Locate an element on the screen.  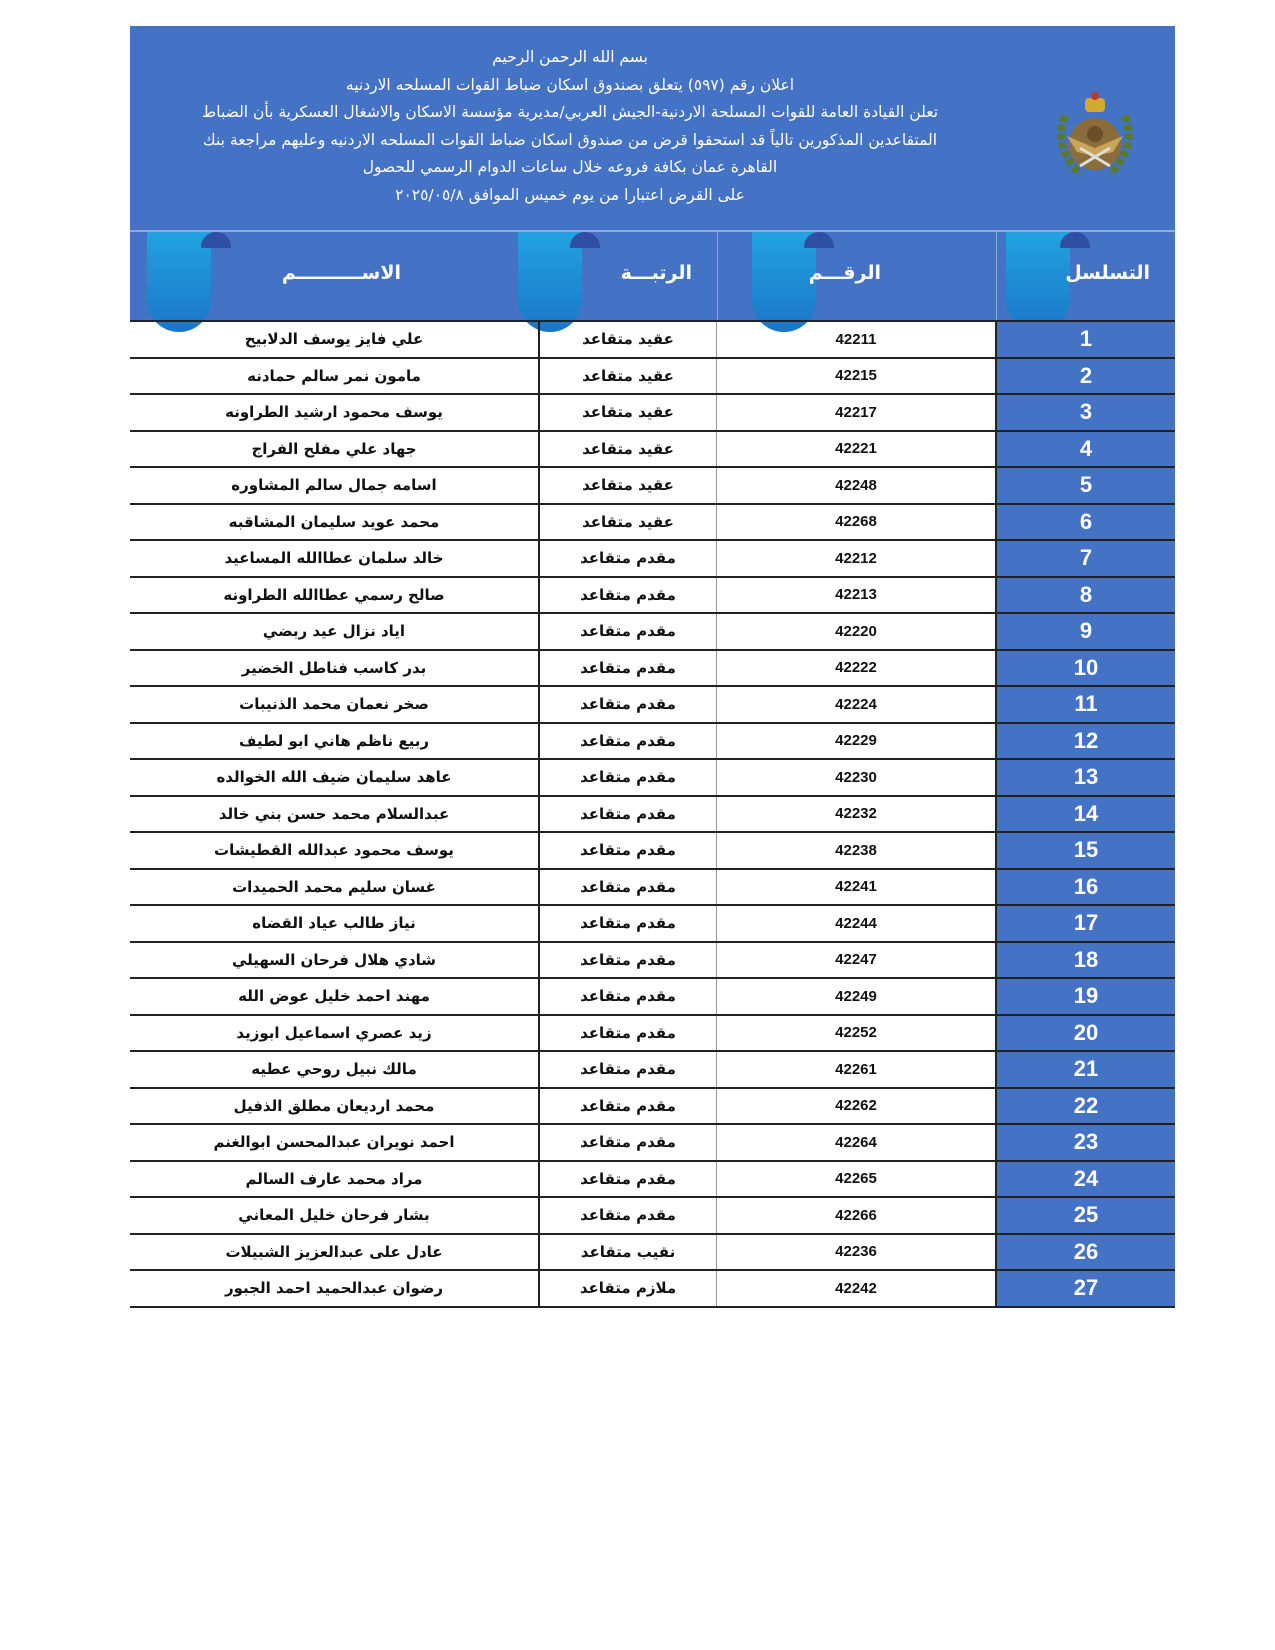
column-header-rank: الرتبـــة is located at coordinates (617, 282).